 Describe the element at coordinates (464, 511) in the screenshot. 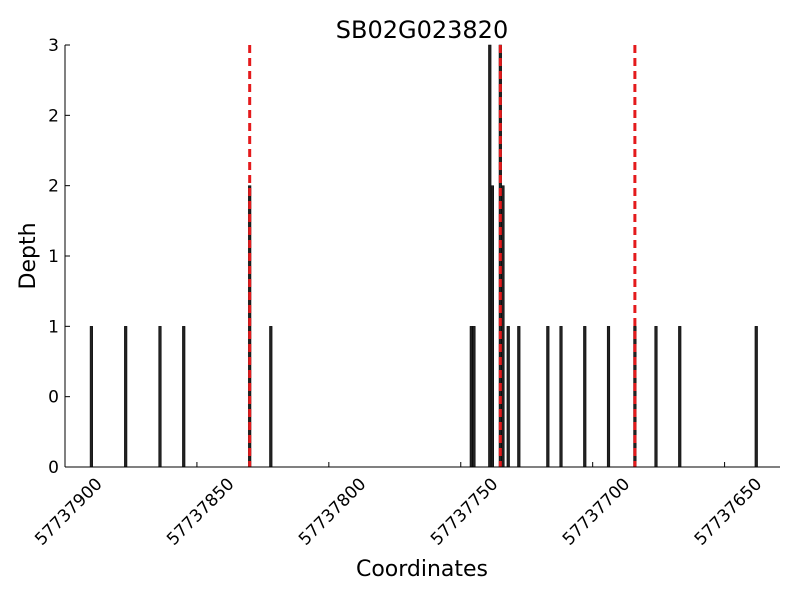

I see `x-tick-label: 57737750` at that location.